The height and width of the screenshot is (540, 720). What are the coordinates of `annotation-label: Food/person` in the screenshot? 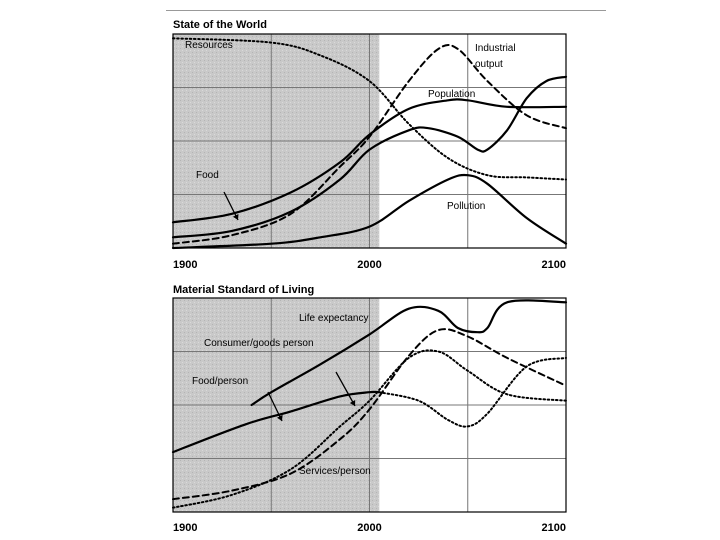 It's located at (220, 381).